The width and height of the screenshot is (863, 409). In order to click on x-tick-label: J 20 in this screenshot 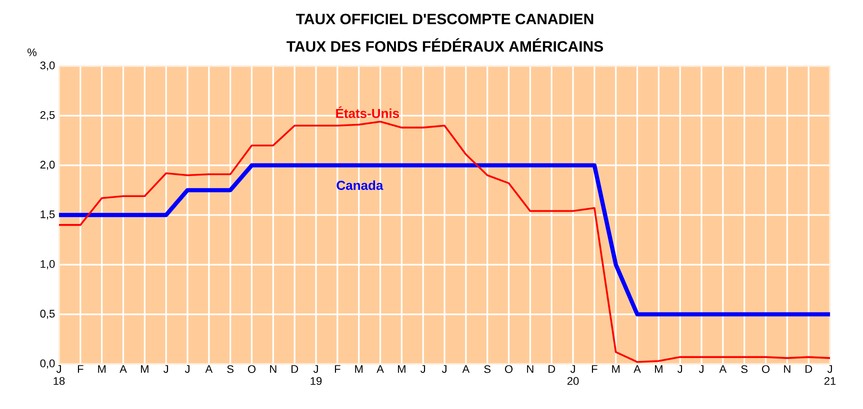, I will do `click(573, 375)`.